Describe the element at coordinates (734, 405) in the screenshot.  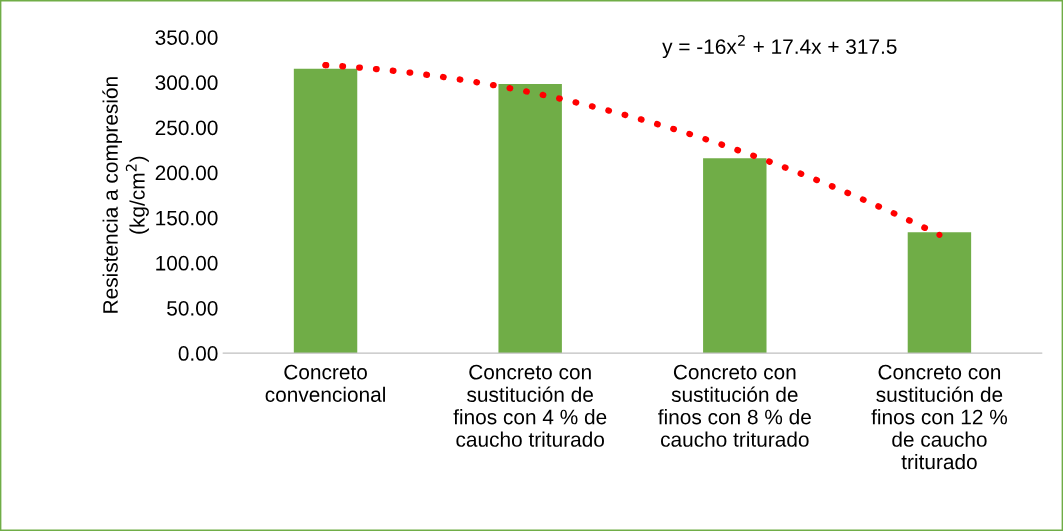
I see `x-tick-label: Concreto con sustitución de finos con 8 % de caucho triturado` at that location.